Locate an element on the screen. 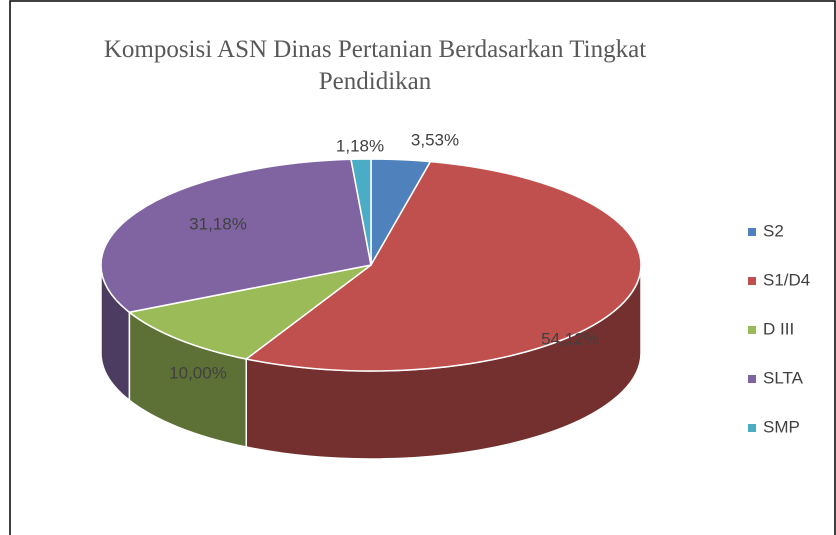  data-label: 10,00% is located at coordinates (198, 372).